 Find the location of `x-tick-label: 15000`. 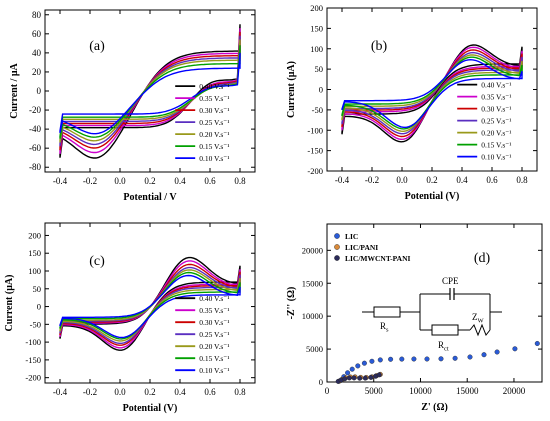

x-tick-label: 15000 is located at coordinates (467, 391).